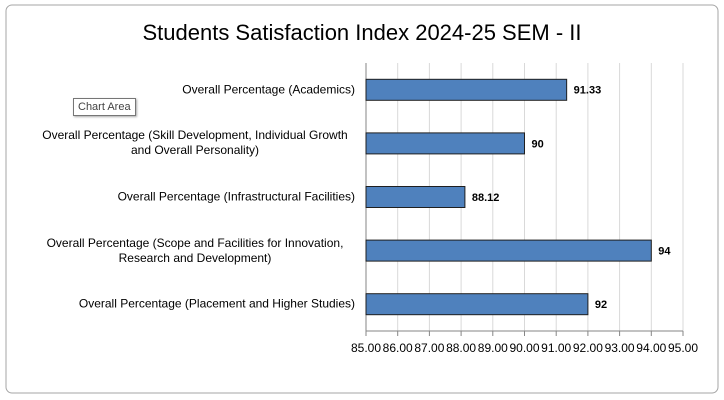 This screenshot has width=724, height=400. I want to click on x-tick-label: 94.00, so click(651, 348).